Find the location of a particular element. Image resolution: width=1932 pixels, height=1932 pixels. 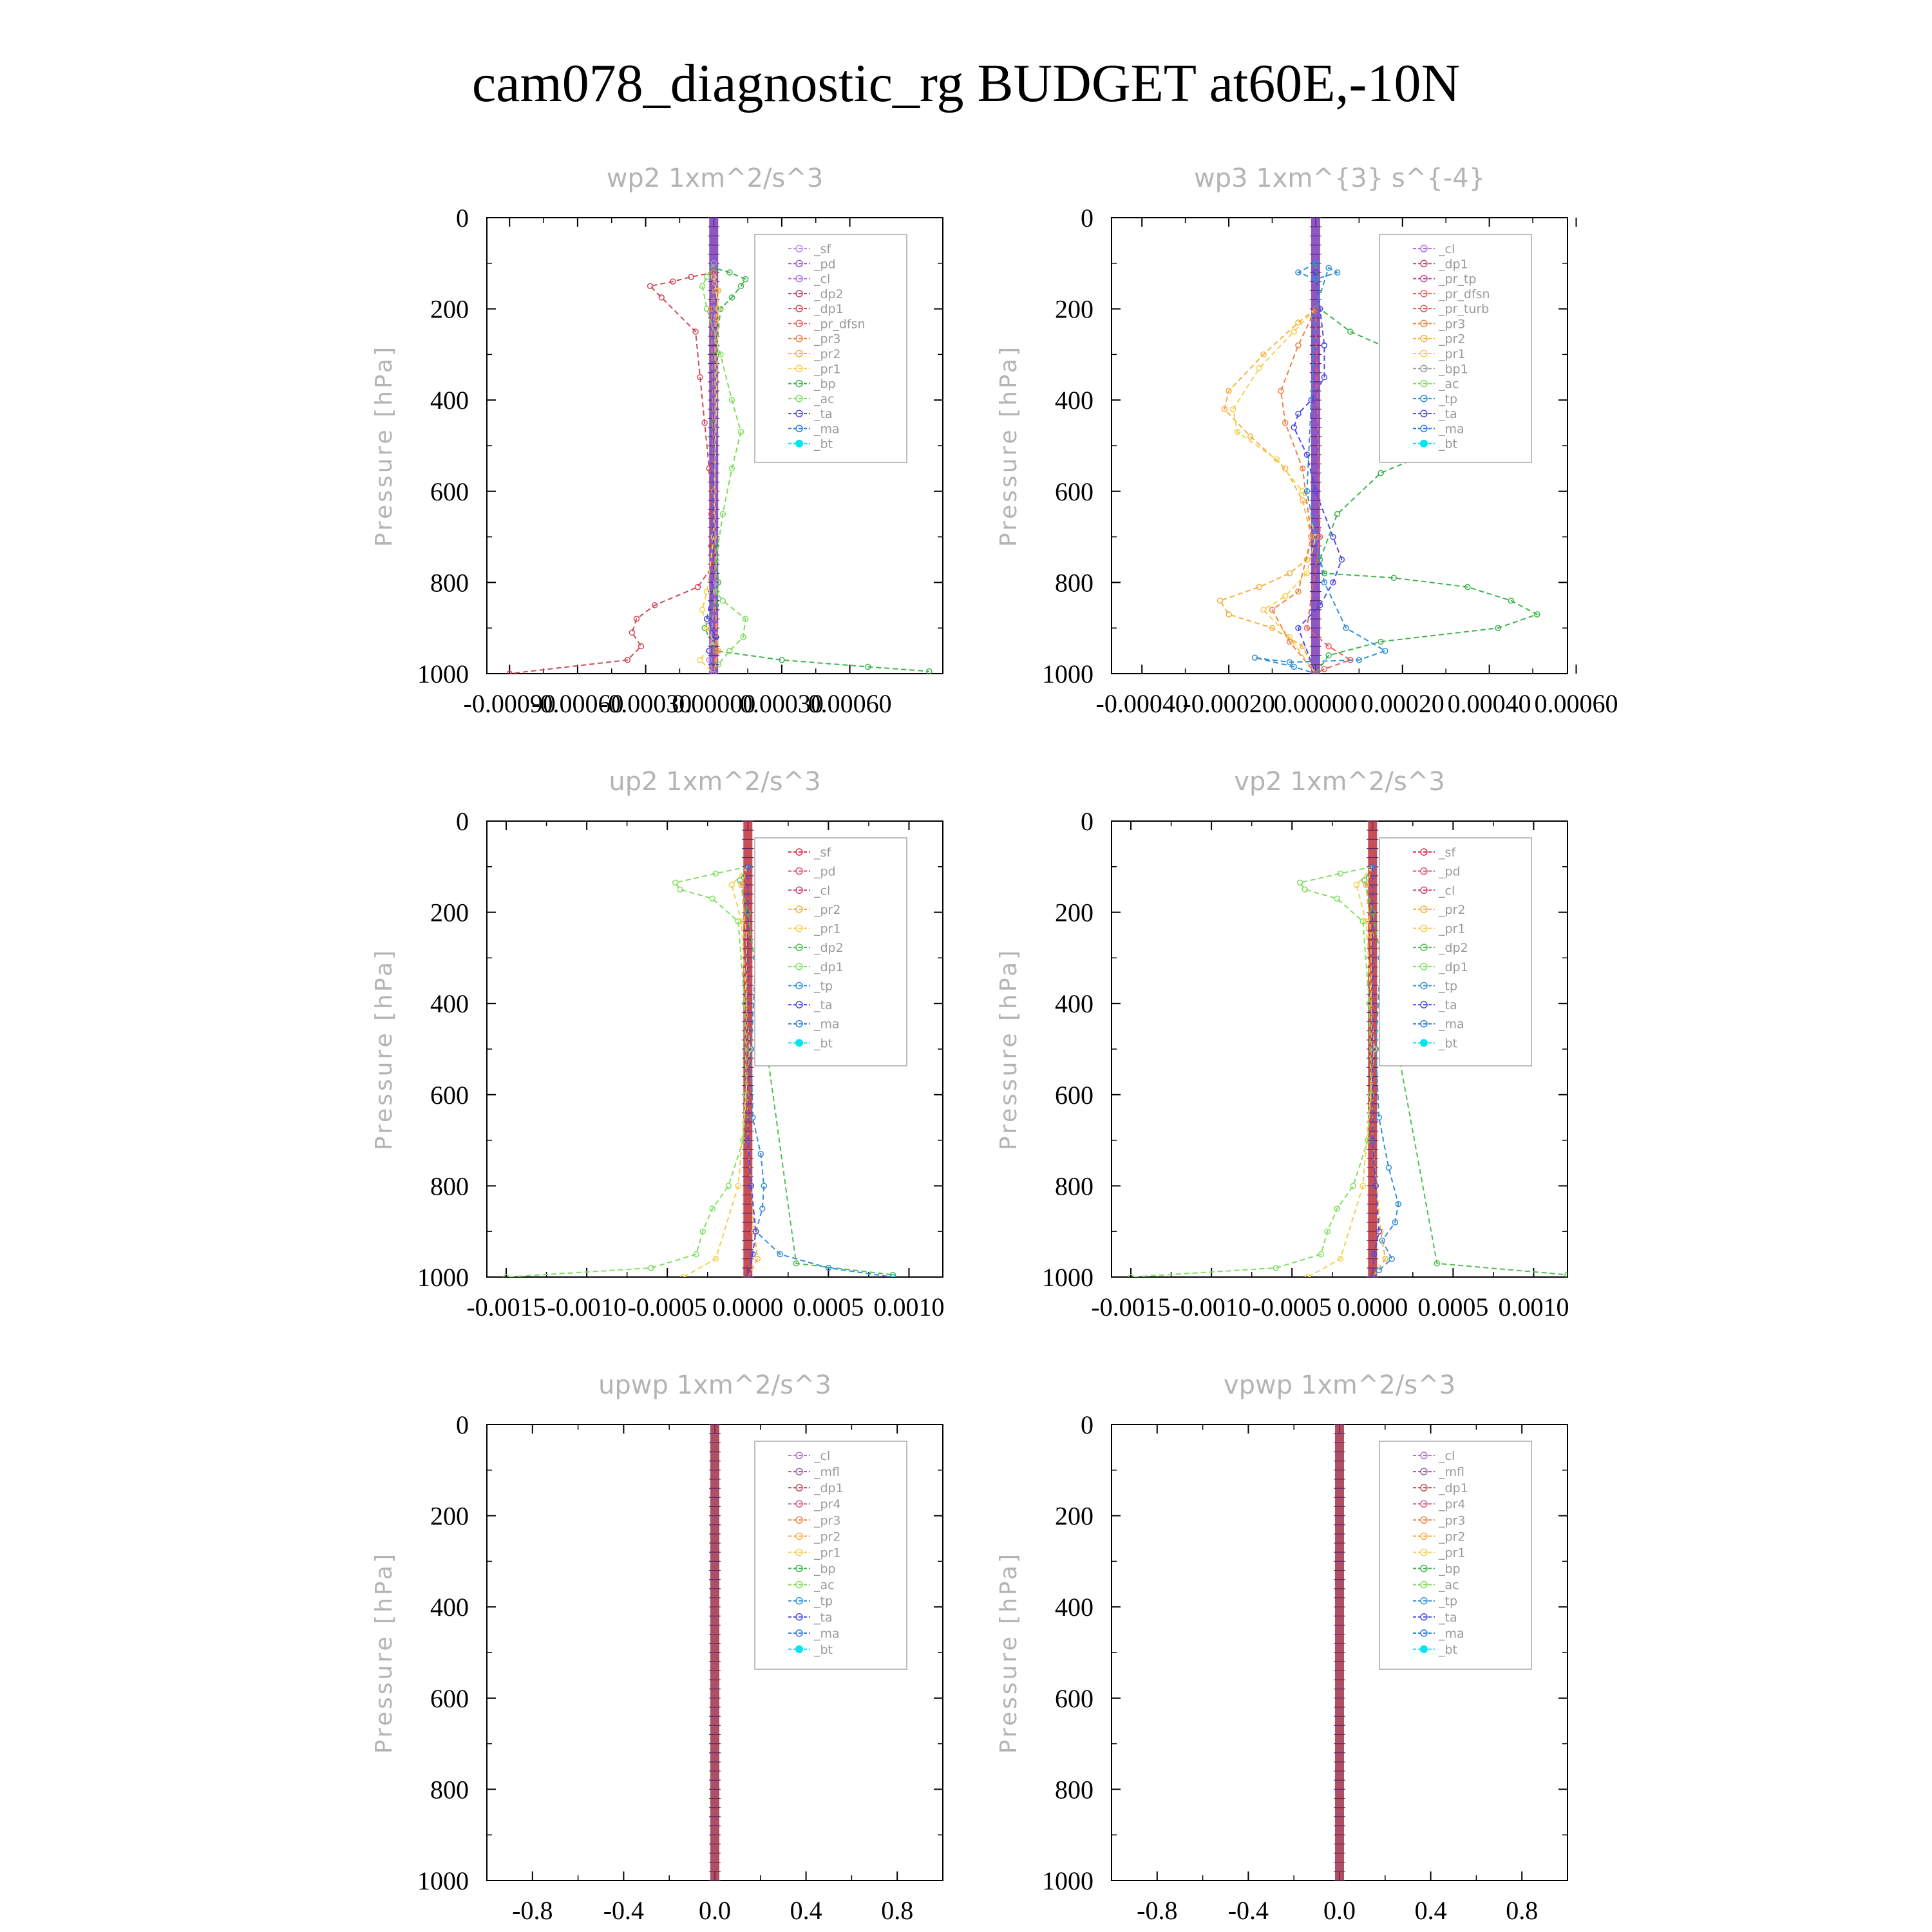

legend-label: _dp2 is located at coordinates (828, 294).